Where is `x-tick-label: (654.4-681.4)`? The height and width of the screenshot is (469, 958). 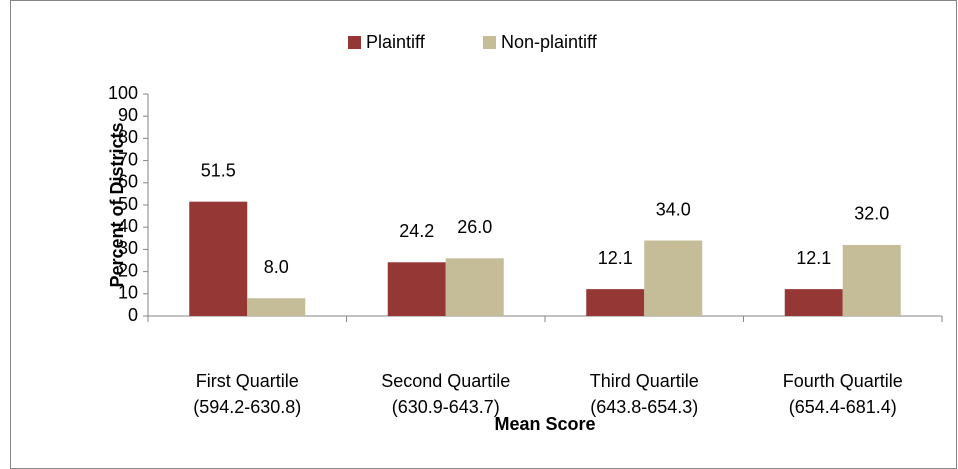 x-tick-label: (654.4-681.4) is located at coordinates (843, 407).